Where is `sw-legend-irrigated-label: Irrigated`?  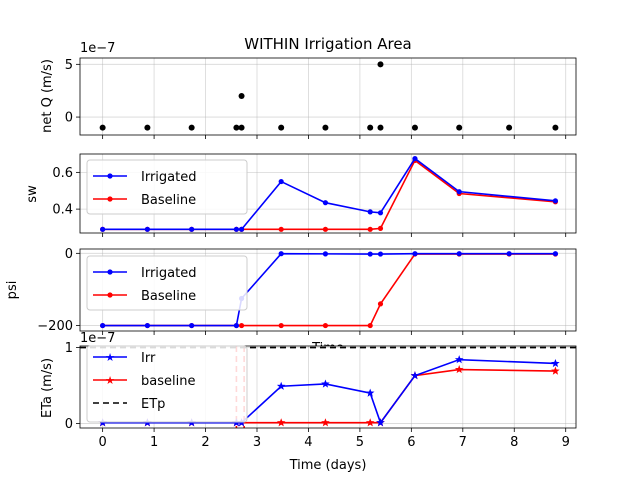
sw-legend-irrigated-label: Irrigated is located at coordinates (168, 177).